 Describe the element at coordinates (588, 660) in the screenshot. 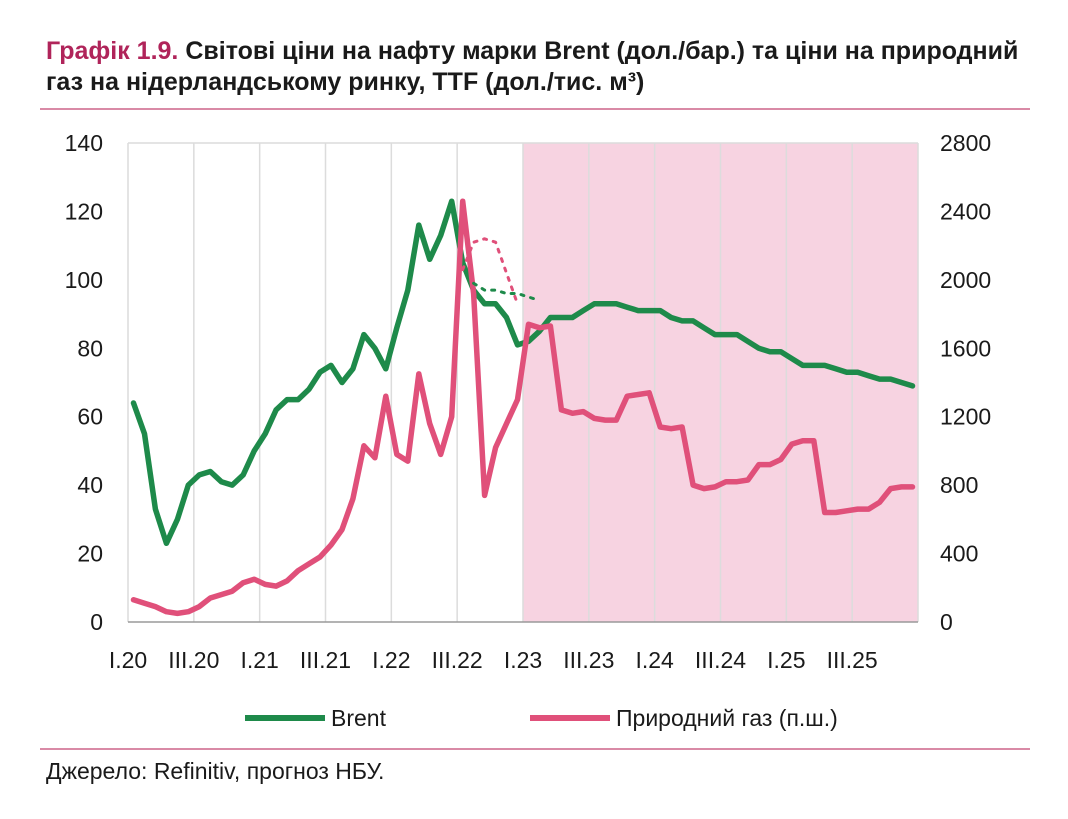

I see `x-tick-label: III.23` at that location.